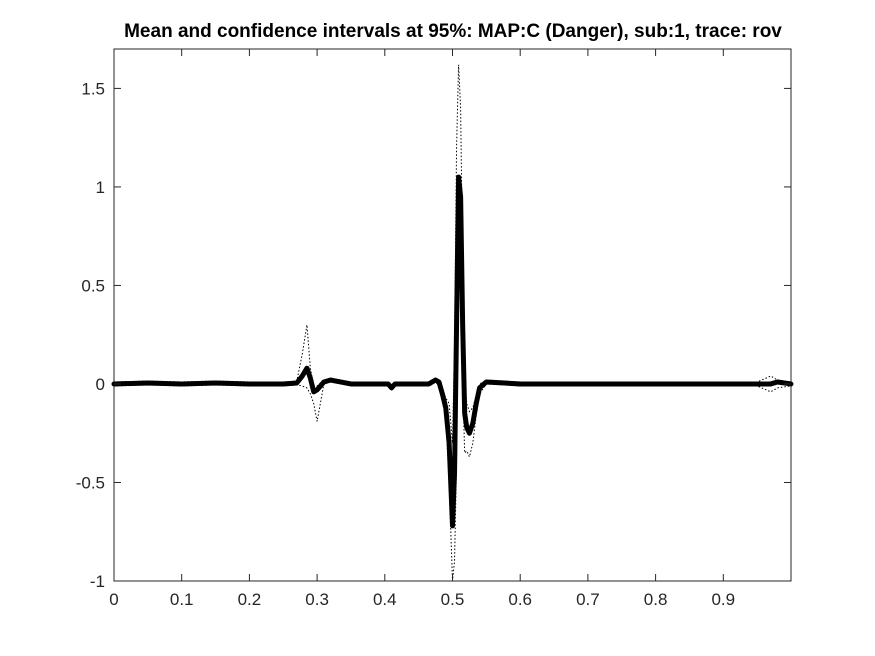 The image size is (875, 656). What do you see at coordinates (588, 599) in the screenshot?
I see `x-tick-label: 0.7` at bounding box center [588, 599].